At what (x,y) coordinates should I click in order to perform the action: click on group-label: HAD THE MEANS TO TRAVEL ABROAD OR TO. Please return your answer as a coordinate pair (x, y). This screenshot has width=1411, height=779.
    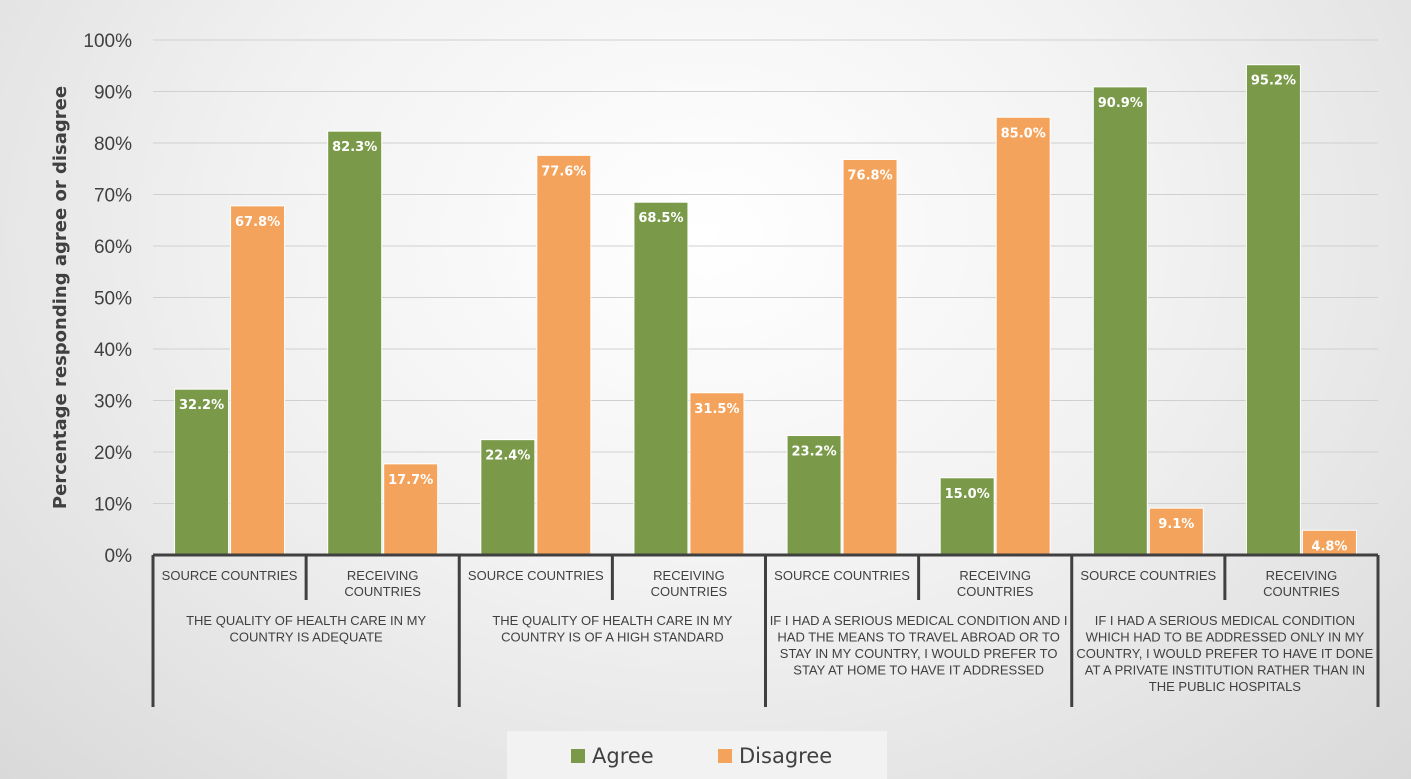
    Looking at the image, I should click on (918, 637).